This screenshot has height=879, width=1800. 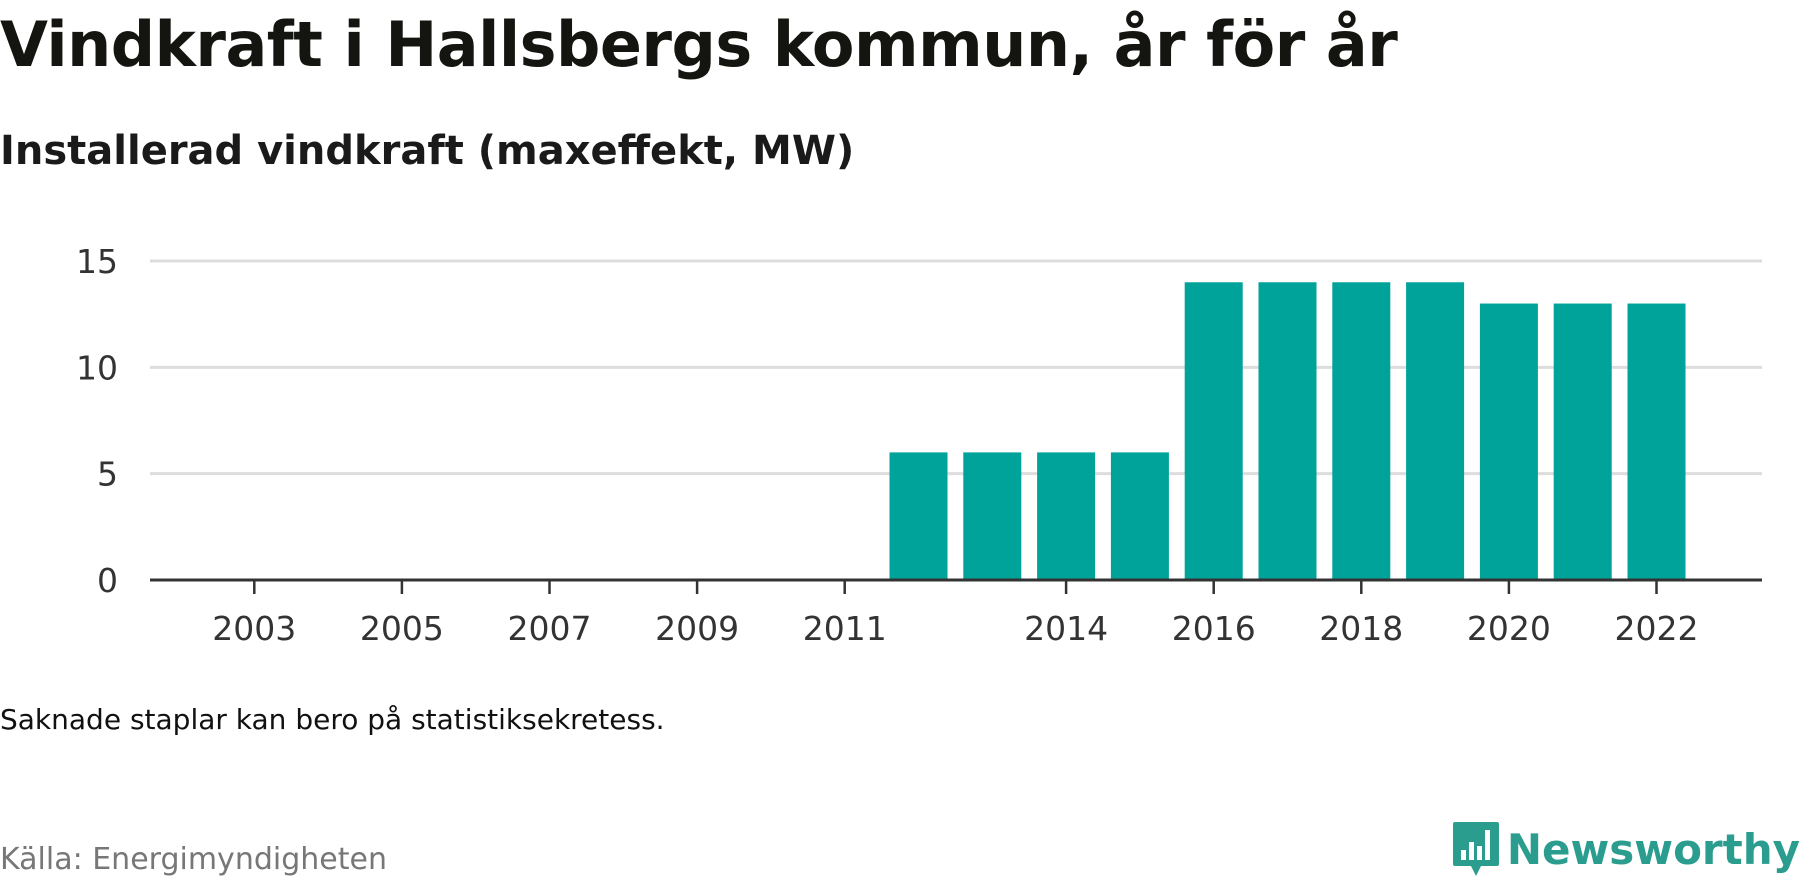 What do you see at coordinates (1653, 849) in the screenshot?
I see `brand-name: Newsworthy` at bounding box center [1653, 849].